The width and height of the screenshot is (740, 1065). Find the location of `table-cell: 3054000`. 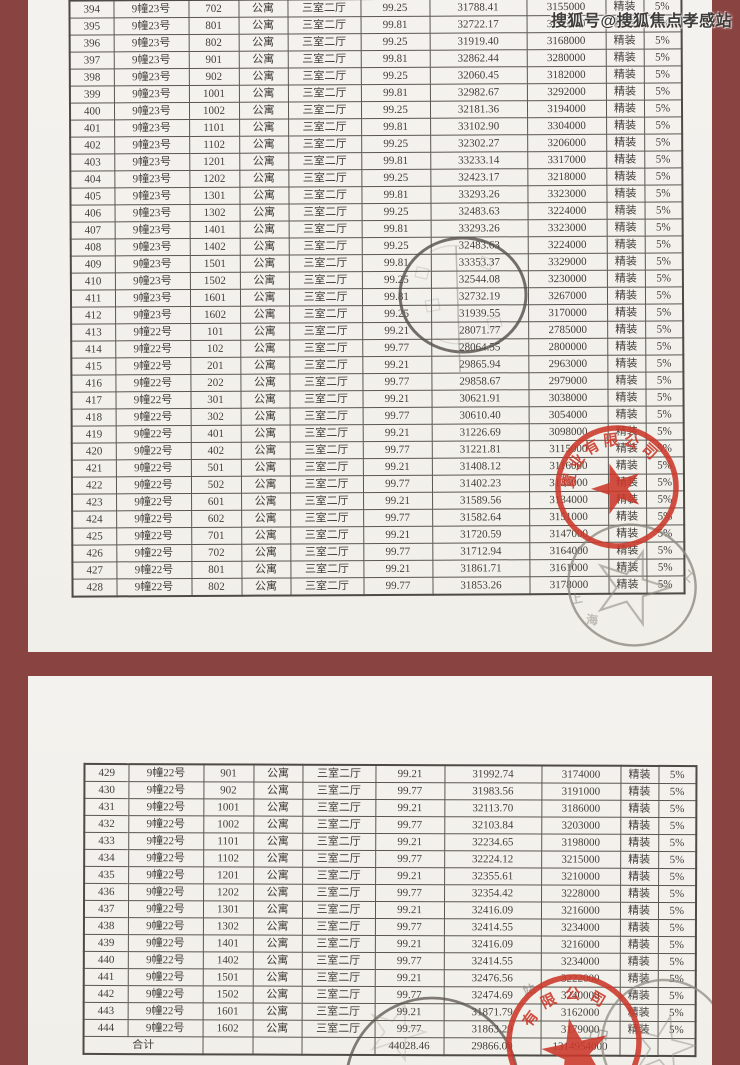

table-cell: 3054000 is located at coordinates (568, 415).